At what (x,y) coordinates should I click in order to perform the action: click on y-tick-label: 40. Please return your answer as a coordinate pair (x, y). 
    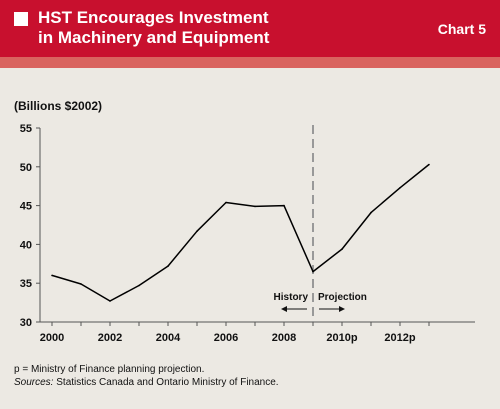
    Looking at the image, I should click on (26, 245).